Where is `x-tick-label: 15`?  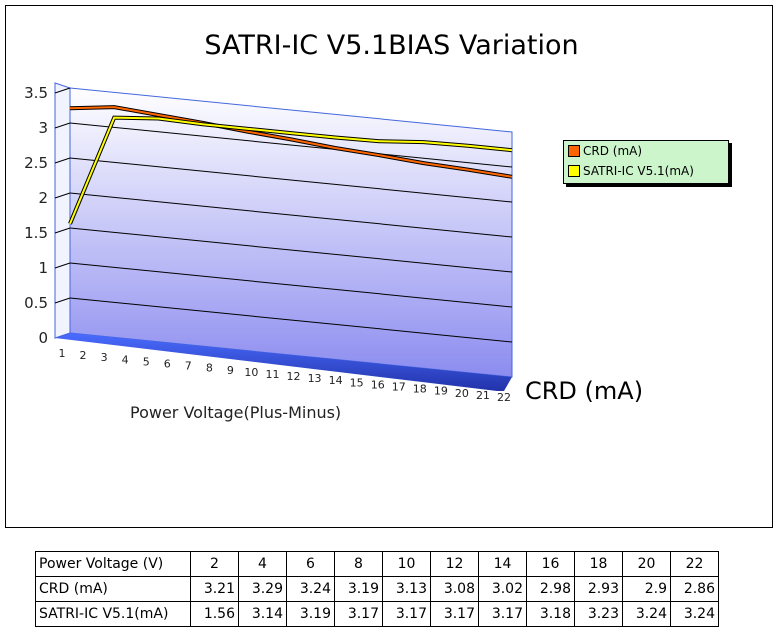 x-tick-label: 15 is located at coordinates (357, 382).